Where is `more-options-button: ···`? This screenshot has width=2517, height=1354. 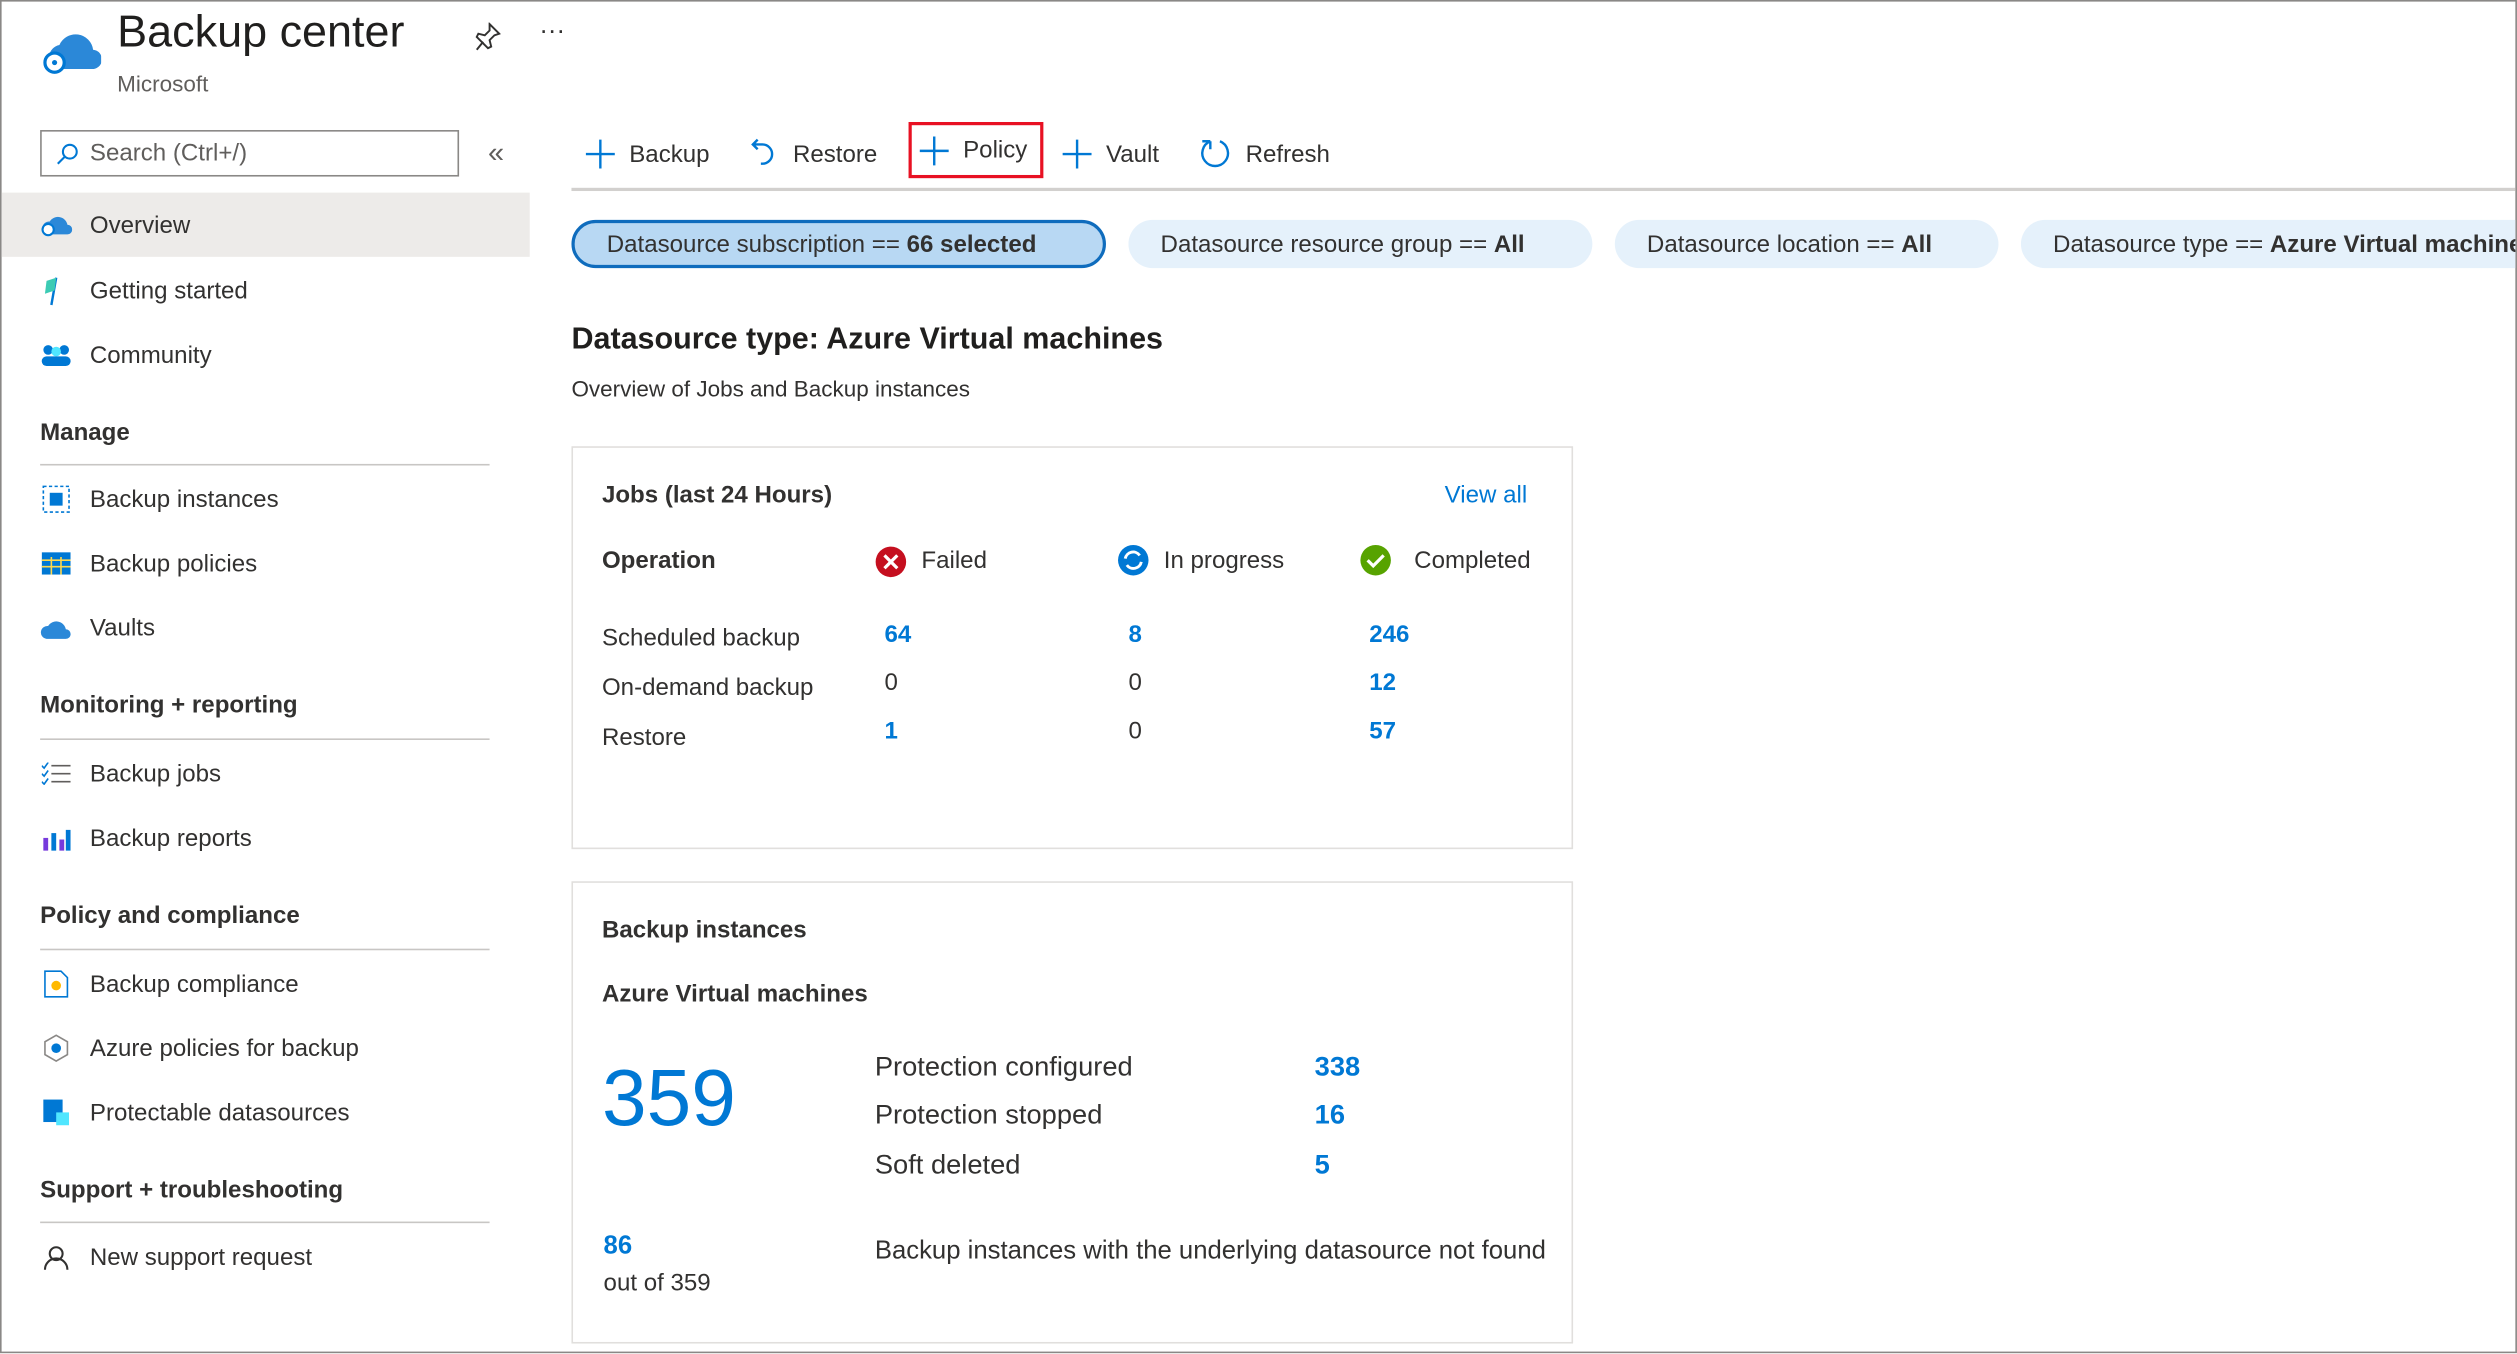 more-options-button: ··· is located at coordinates (552, 31).